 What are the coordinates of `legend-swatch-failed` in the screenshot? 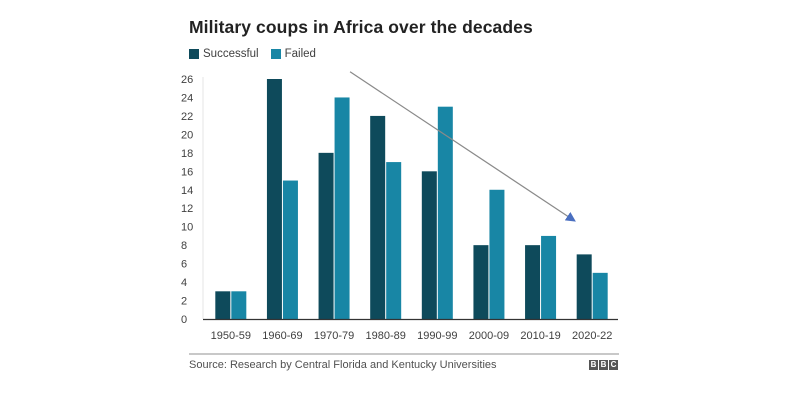 It's located at (275, 54).